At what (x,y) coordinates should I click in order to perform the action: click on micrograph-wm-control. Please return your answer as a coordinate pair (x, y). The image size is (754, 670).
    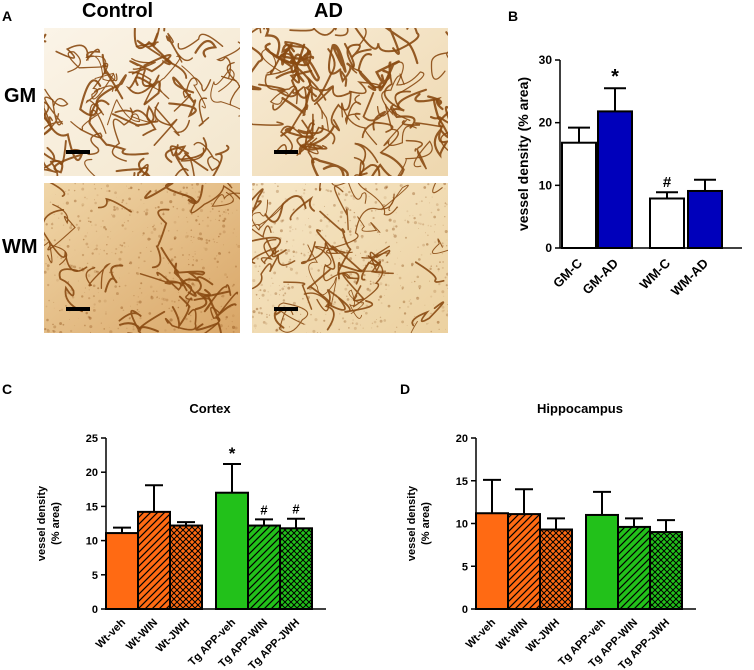
    Looking at the image, I should click on (142, 258).